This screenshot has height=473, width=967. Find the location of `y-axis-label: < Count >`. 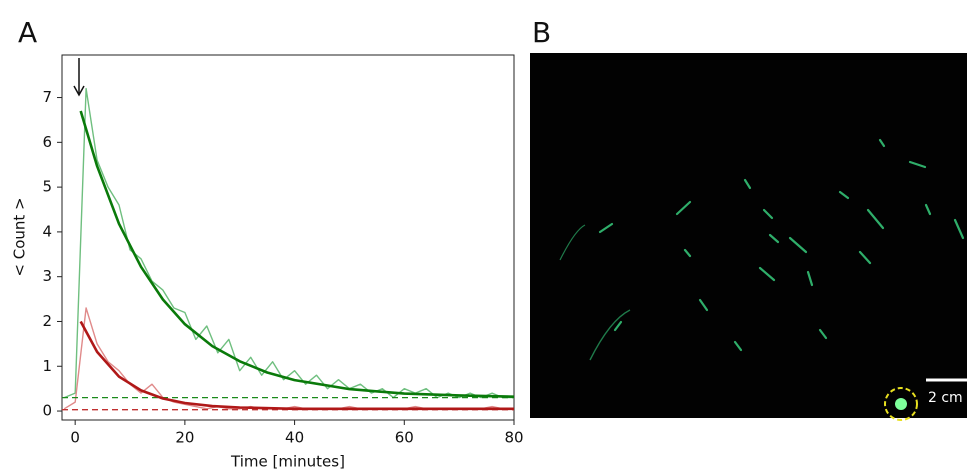

y-axis-label: < Count > is located at coordinates (20, 236).